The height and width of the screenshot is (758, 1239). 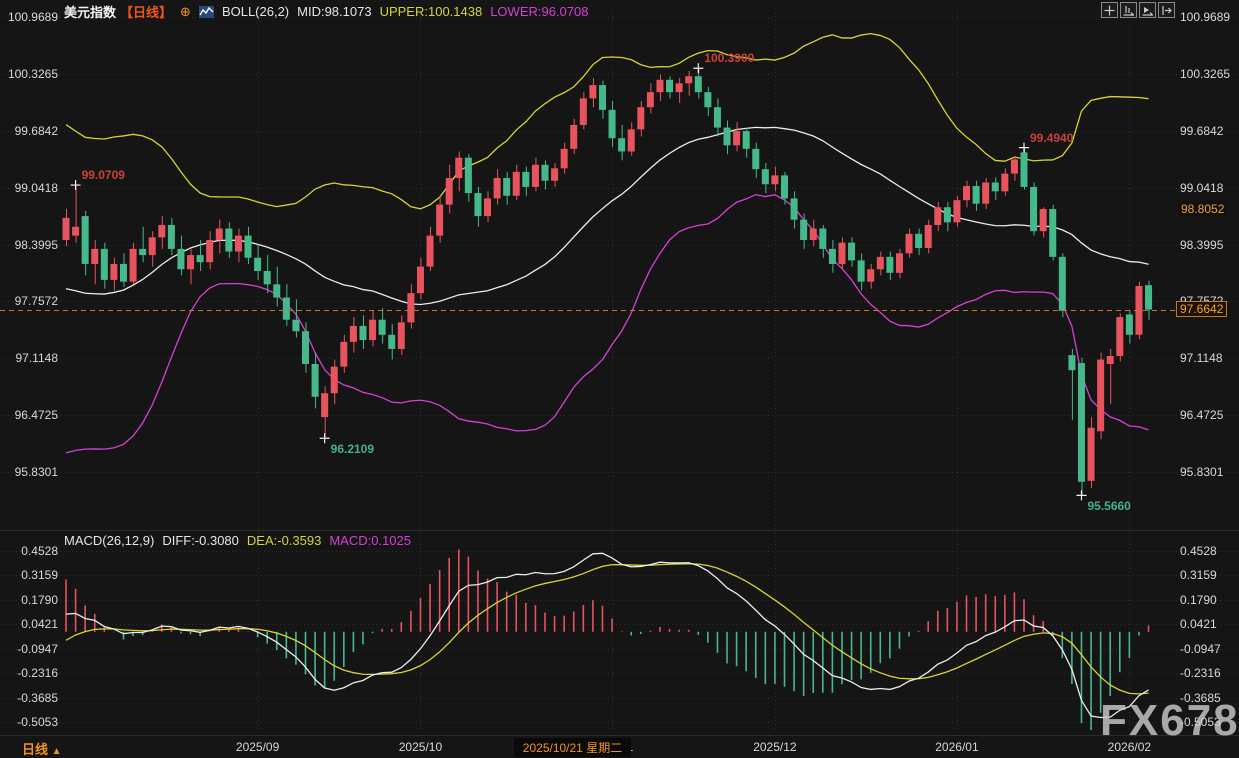 I want to click on macd-y-axis-label-right: 0.3159, so click(x=1198, y=575).